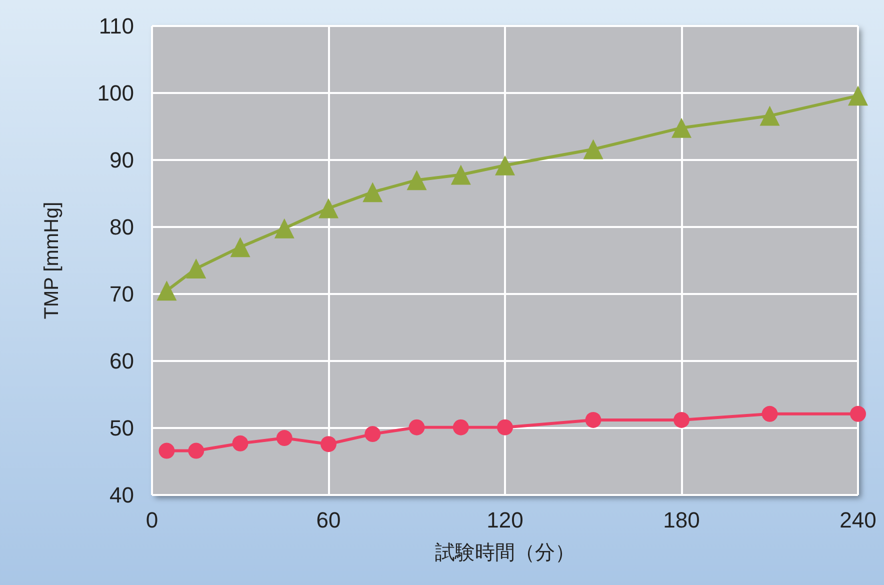 This screenshot has width=884, height=585. What do you see at coordinates (152, 520) in the screenshot?
I see `x-tick-label: 0` at bounding box center [152, 520].